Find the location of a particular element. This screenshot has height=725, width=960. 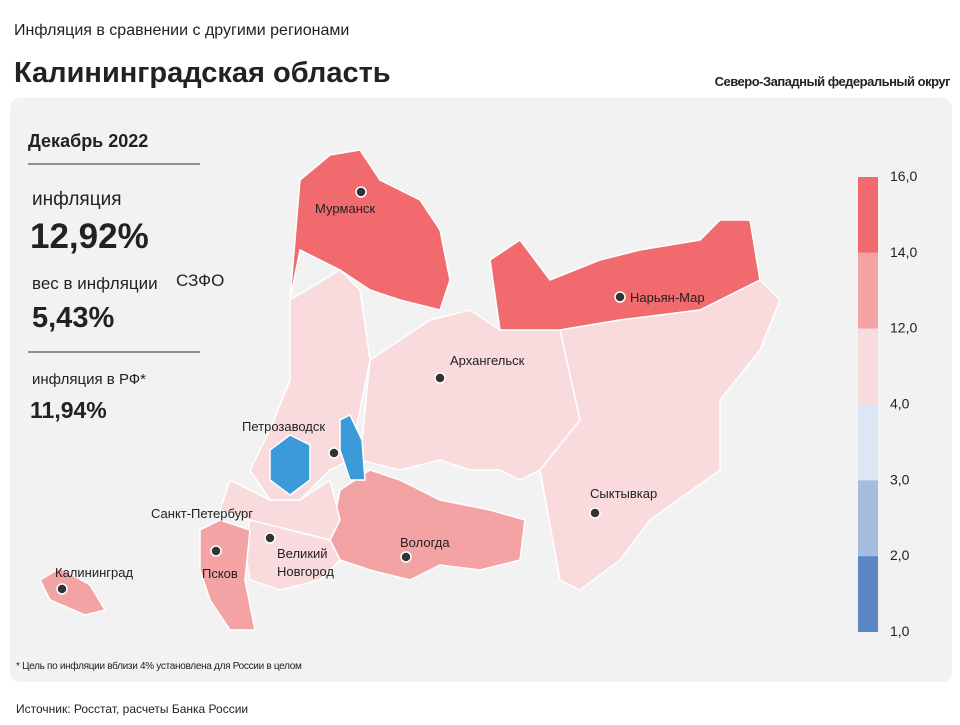

weight-value: 5,43% is located at coordinates (73, 318).